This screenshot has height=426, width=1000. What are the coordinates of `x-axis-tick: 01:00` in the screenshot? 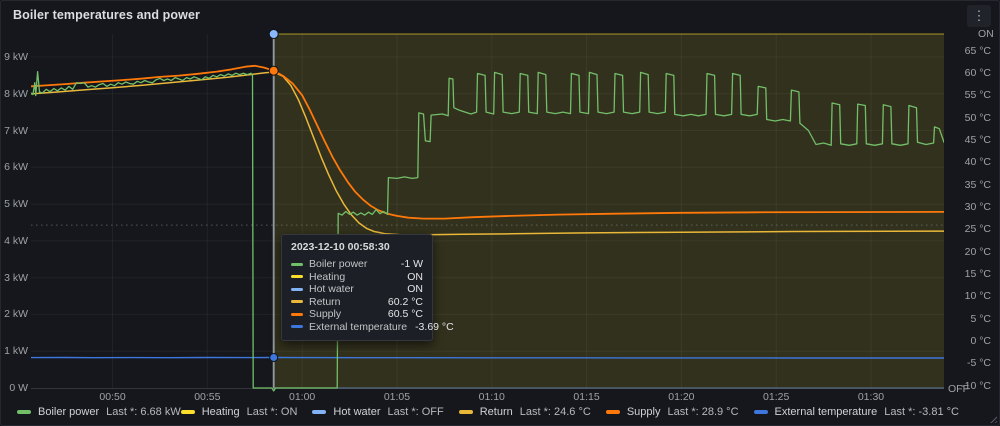 It's located at (302, 397).